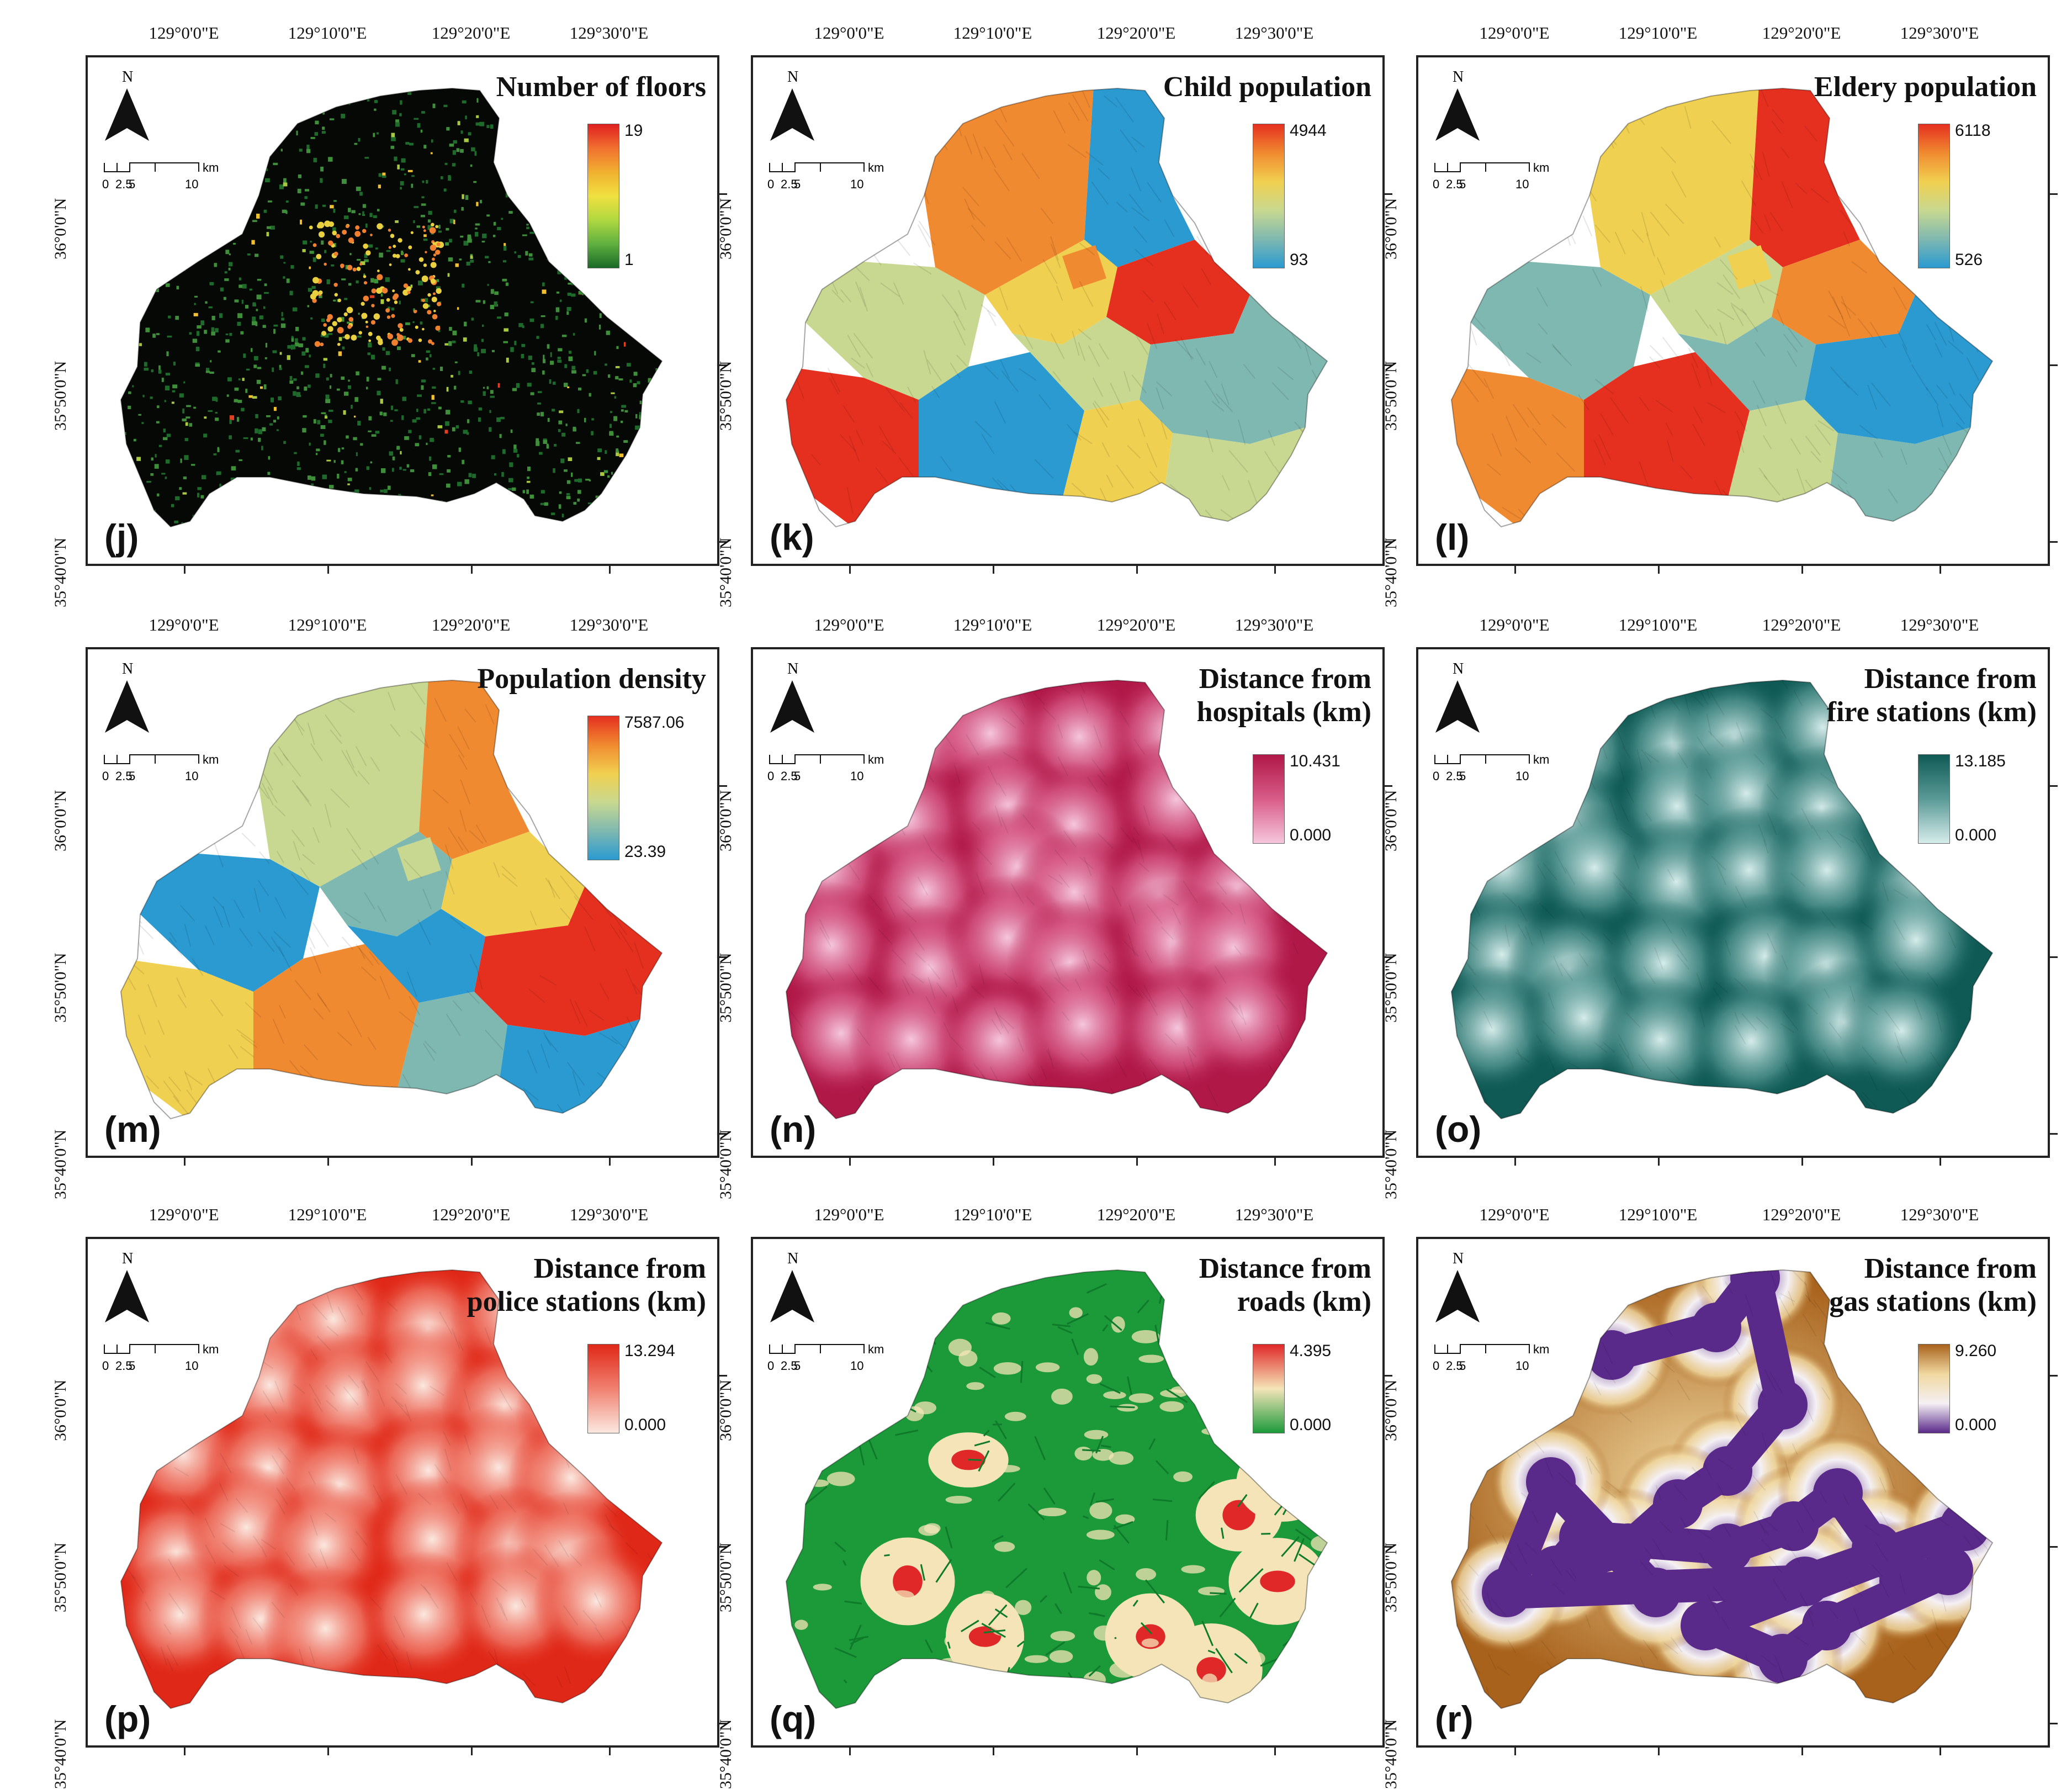 The image size is (2072, 1789). Describe the element at coordinates (1267, 87) in the screenshot. I see `map-title-line: Child population` at that location.